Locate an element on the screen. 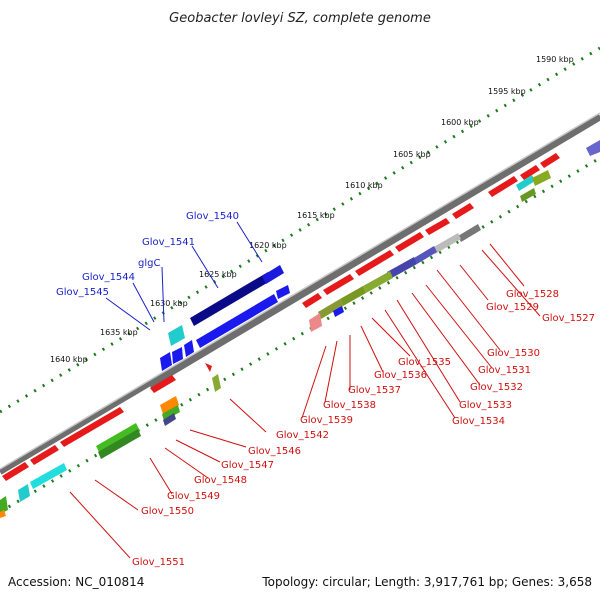 The height and width of the screenshot is (600, 600). gene-green is located at coordinates (118, 438).